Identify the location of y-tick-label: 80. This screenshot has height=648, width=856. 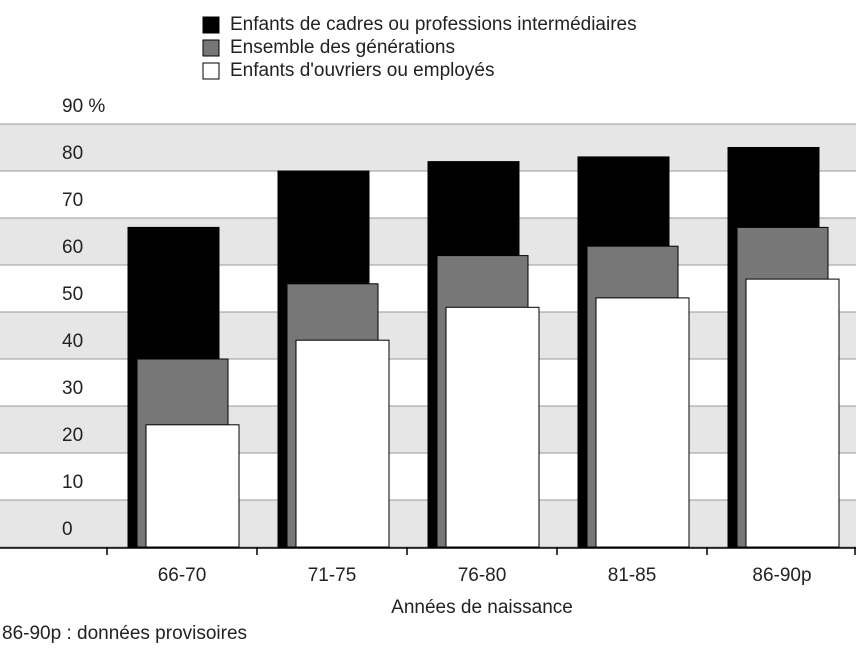
(72, 153).